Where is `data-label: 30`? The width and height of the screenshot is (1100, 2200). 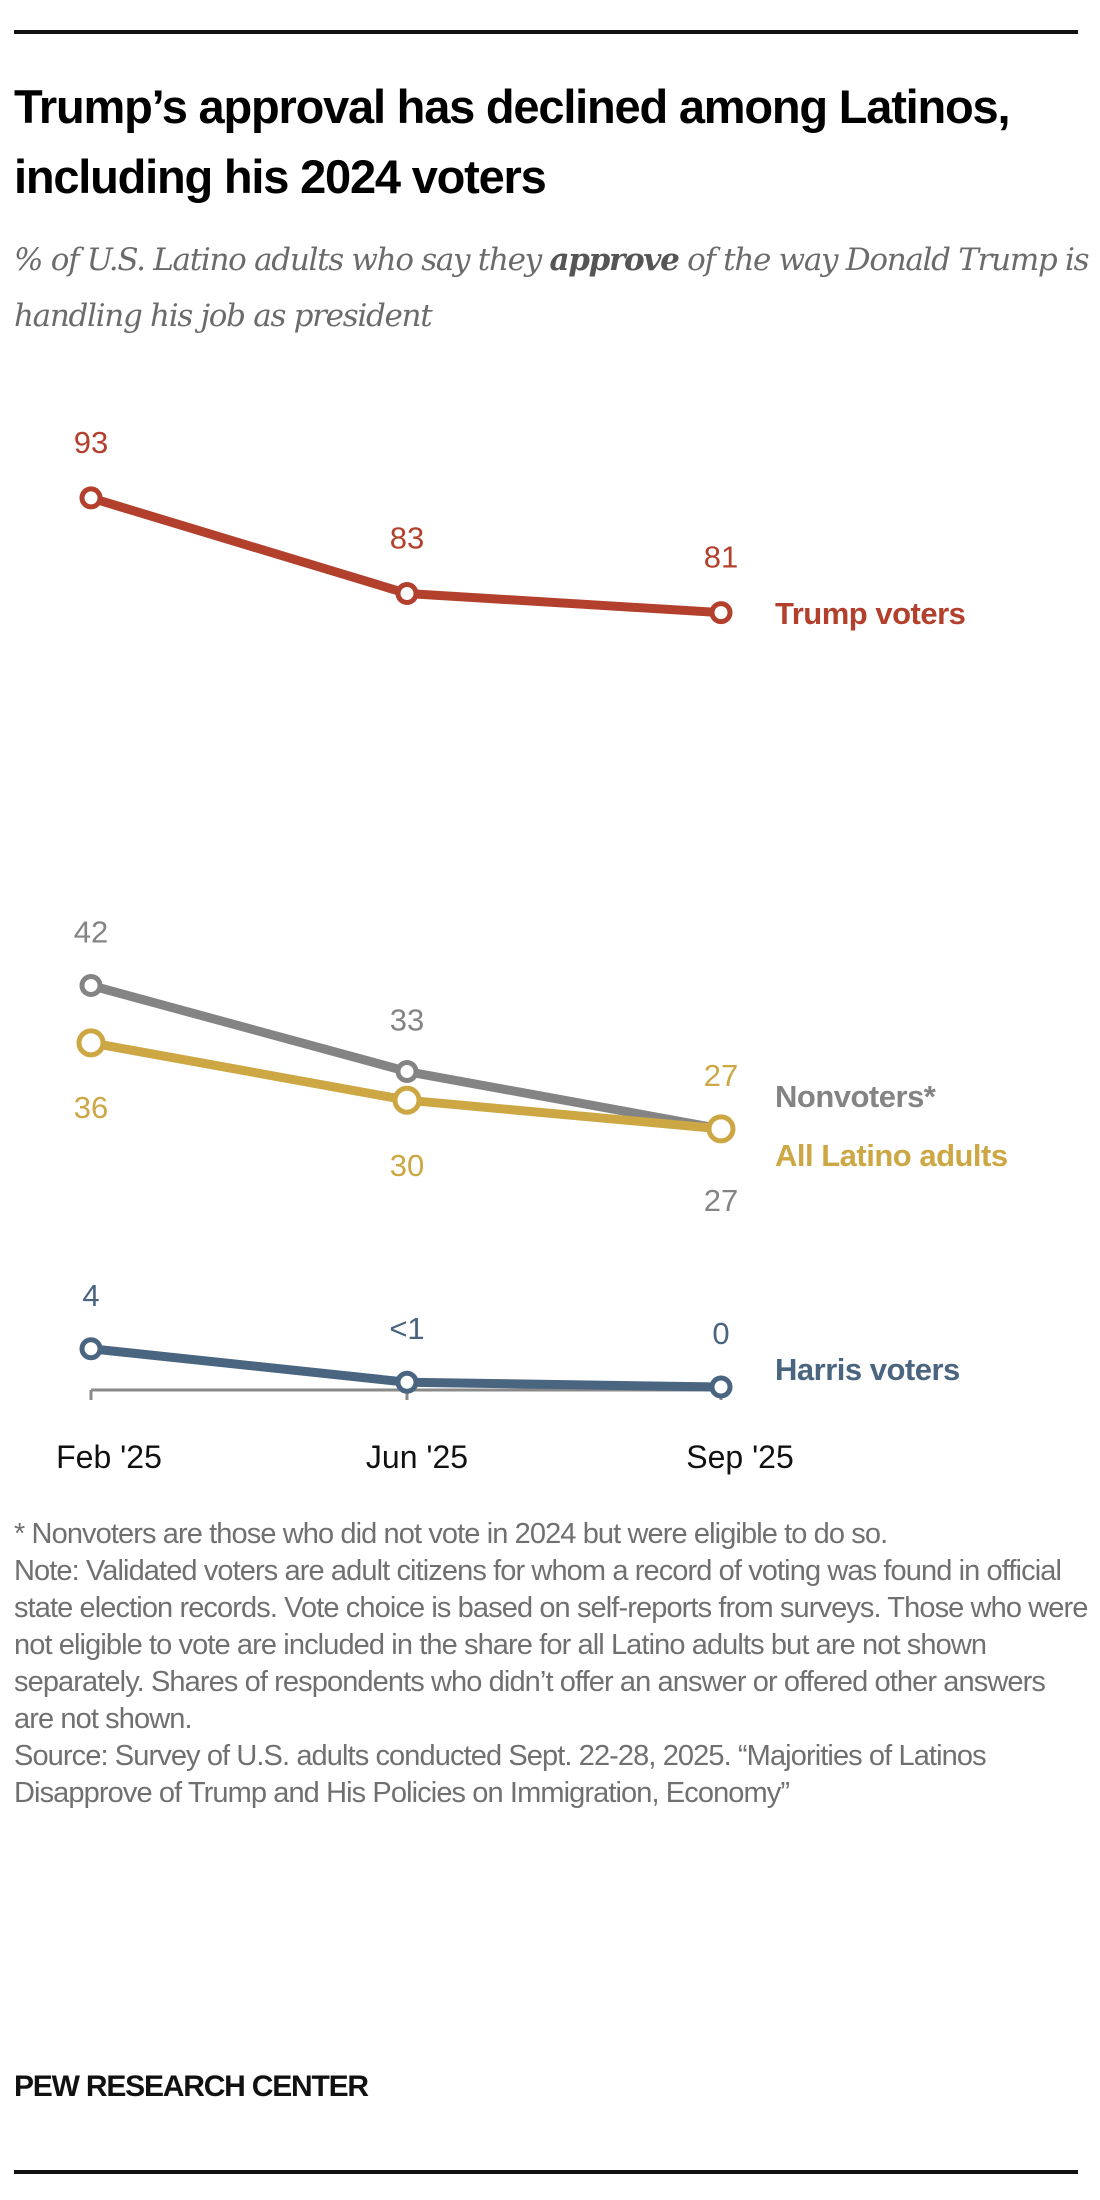 data-label: 30 is located at coordinates (407, 1165).